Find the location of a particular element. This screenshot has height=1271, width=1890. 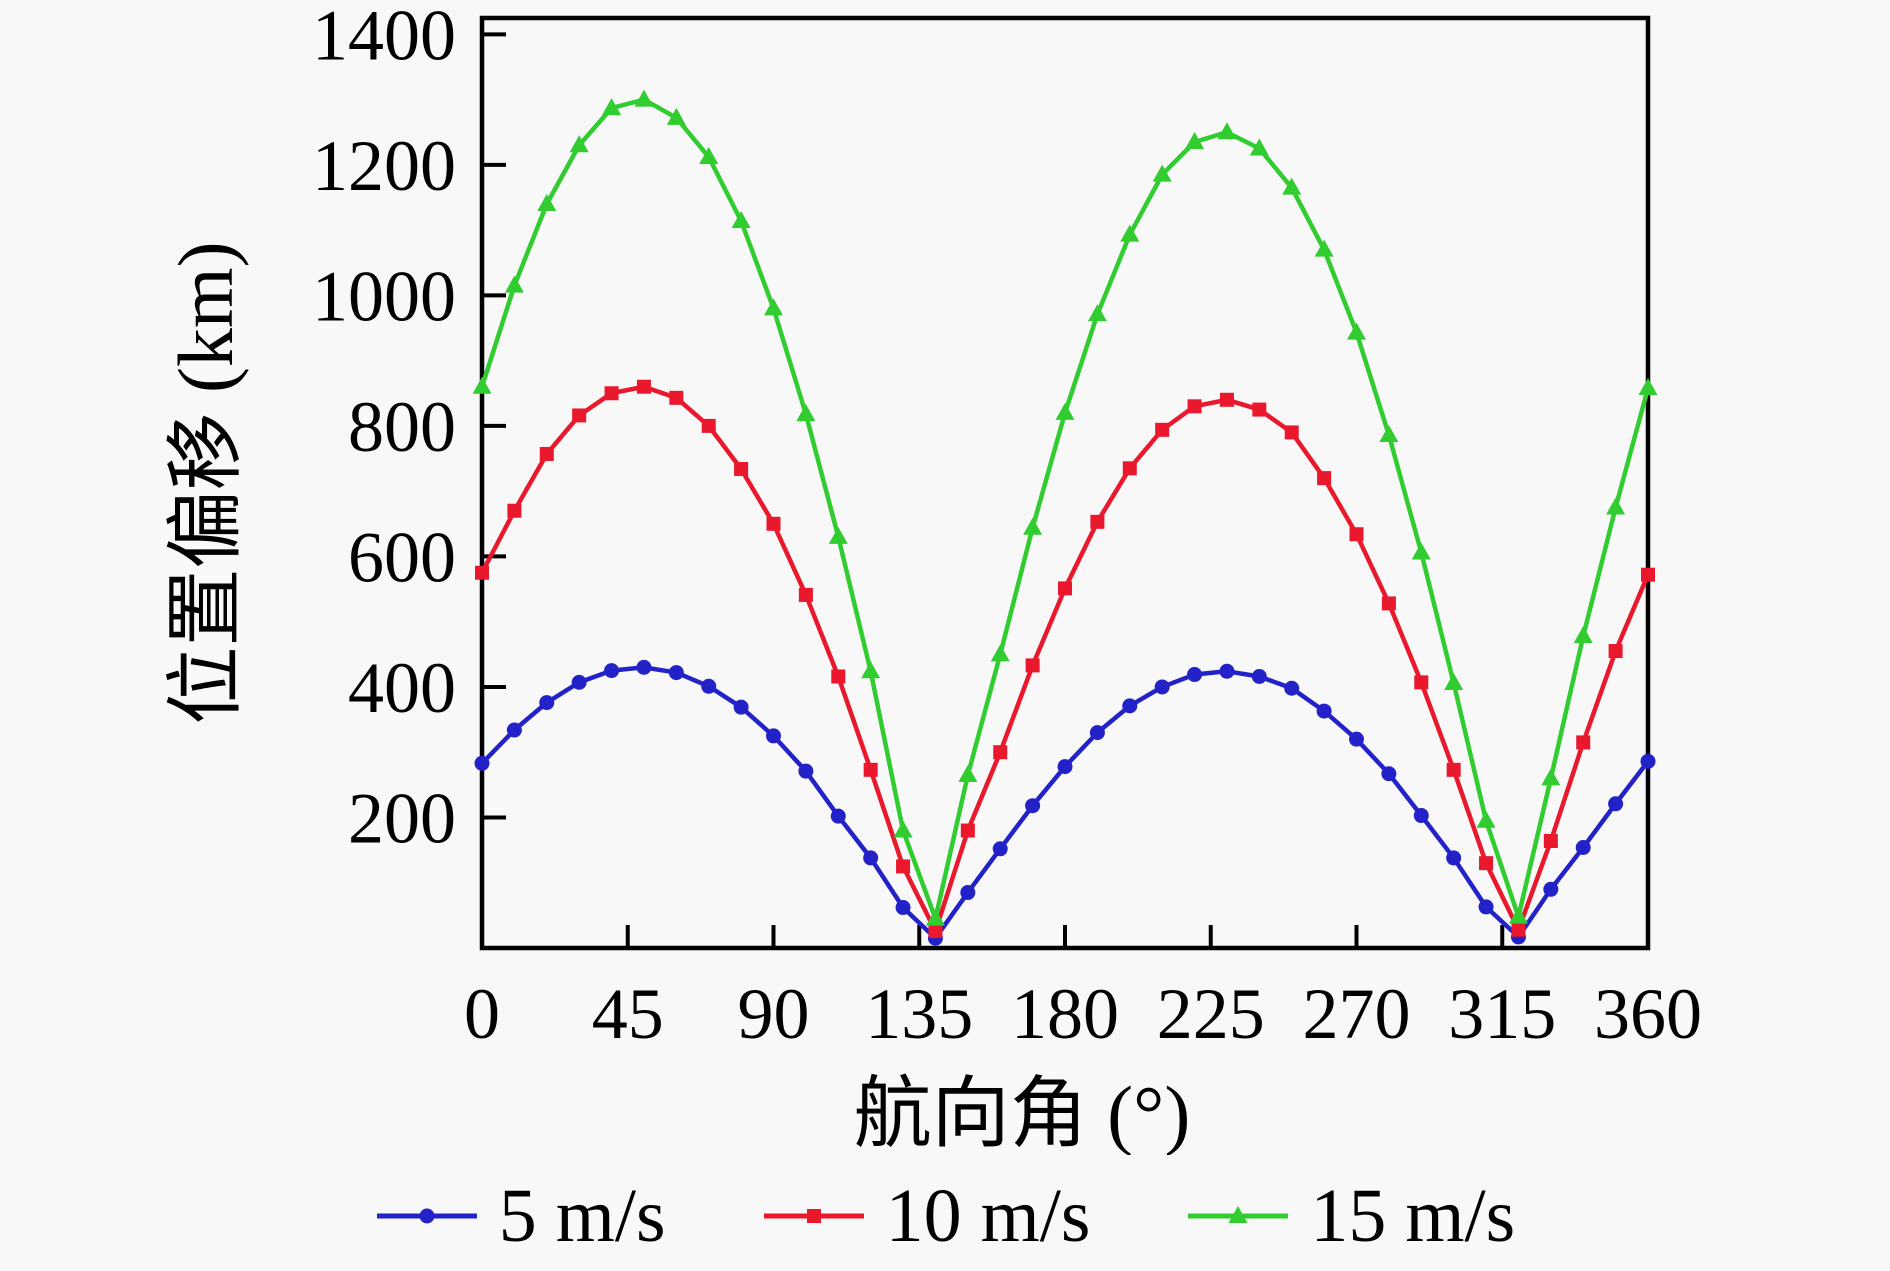

legend-swatch-15-m-s is located at coordinates (1238, 1214).